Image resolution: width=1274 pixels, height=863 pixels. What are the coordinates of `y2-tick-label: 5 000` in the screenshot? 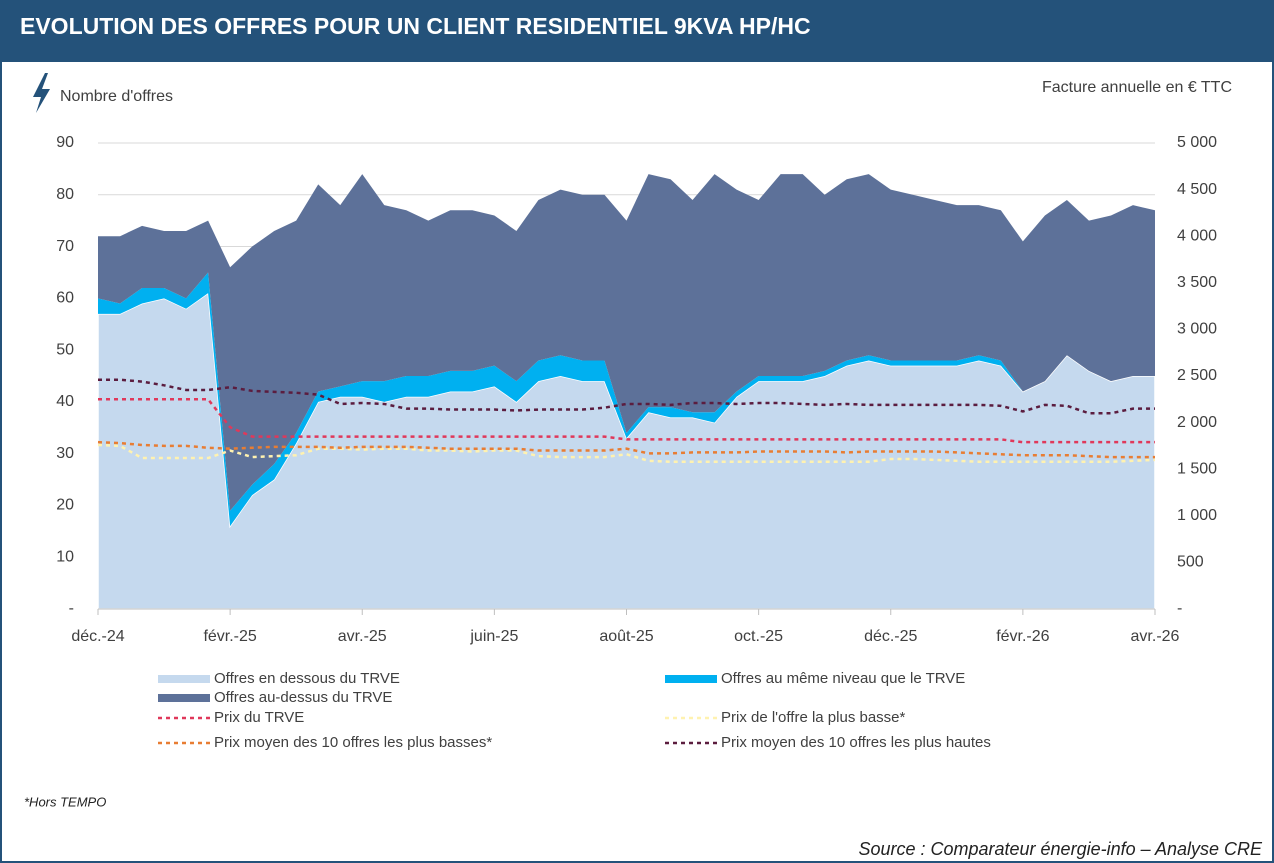 It's located at (1197, 142).